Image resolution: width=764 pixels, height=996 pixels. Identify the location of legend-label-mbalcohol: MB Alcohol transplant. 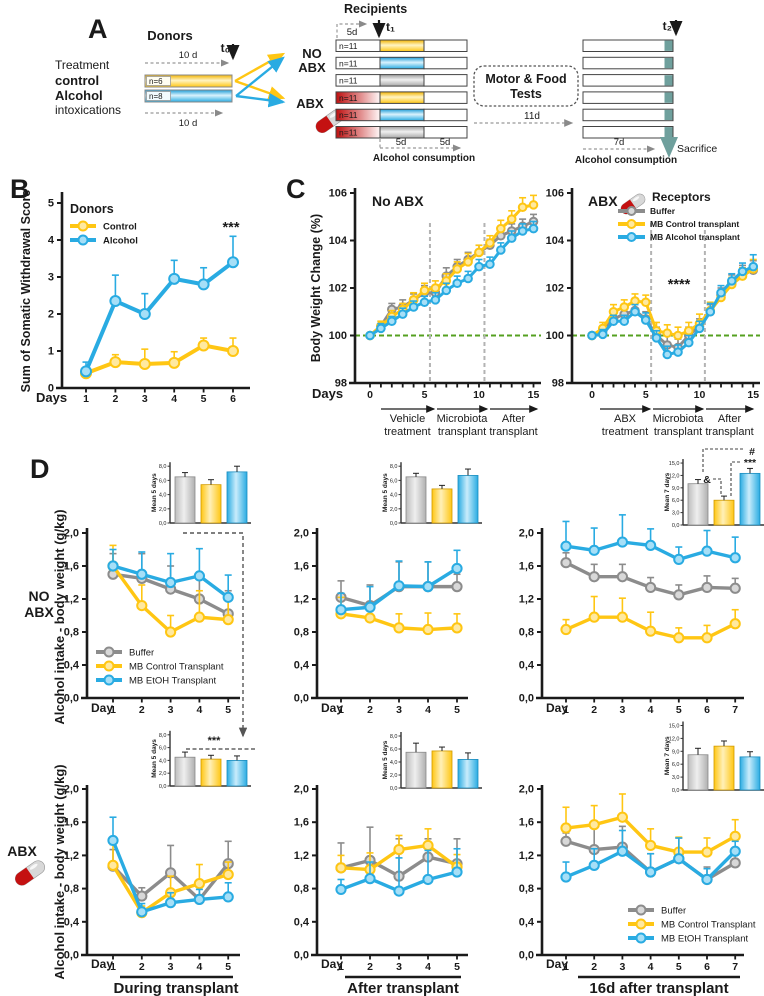
(695, 237).